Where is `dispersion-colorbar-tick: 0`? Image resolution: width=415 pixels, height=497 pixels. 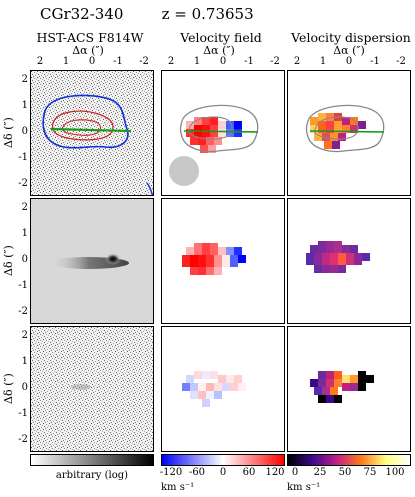 dispersion-colorbar-tick: 0 is located at coordinates (295, 472).